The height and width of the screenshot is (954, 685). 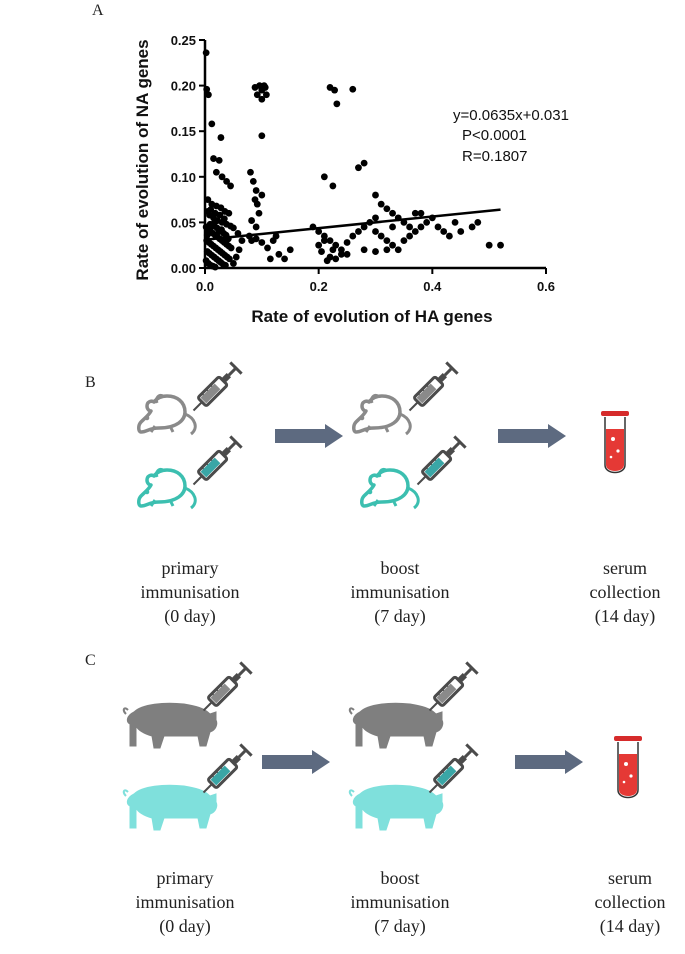 What do you see at coordinates (183, 268) in the screenshot?
I see `y-tick-label: 0.00` at bounding box center [183, 268].